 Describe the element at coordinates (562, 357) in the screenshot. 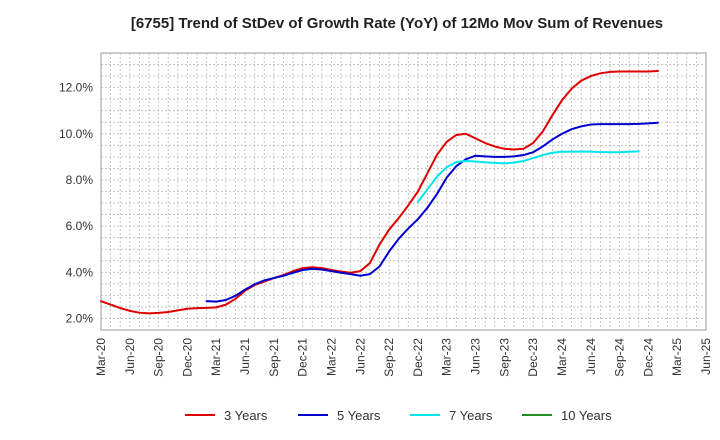

I see `x-tick-label: Mar-24` at that location.